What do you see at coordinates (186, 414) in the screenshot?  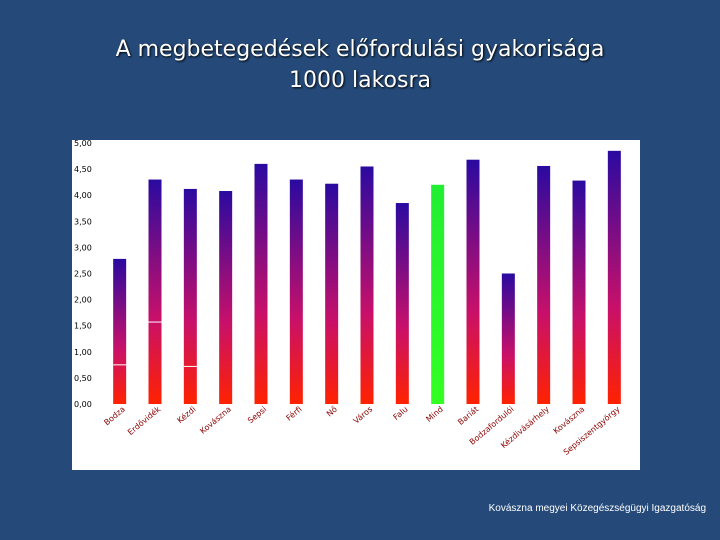 I see `x-tick-label: Kézdi` at bounding box center [186, 414].